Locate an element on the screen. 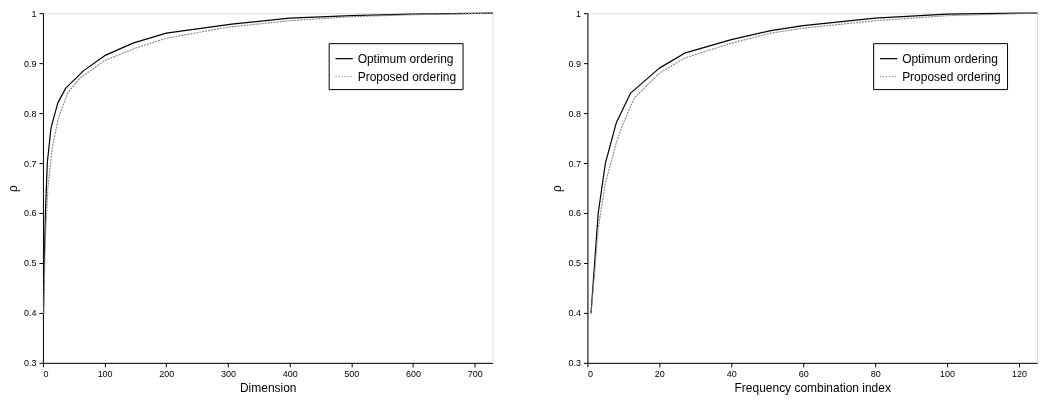 Image resolution: width=1044 pixels, height=403 pixels. x-axis-title: Dimension is located at coordinates (268, 388).